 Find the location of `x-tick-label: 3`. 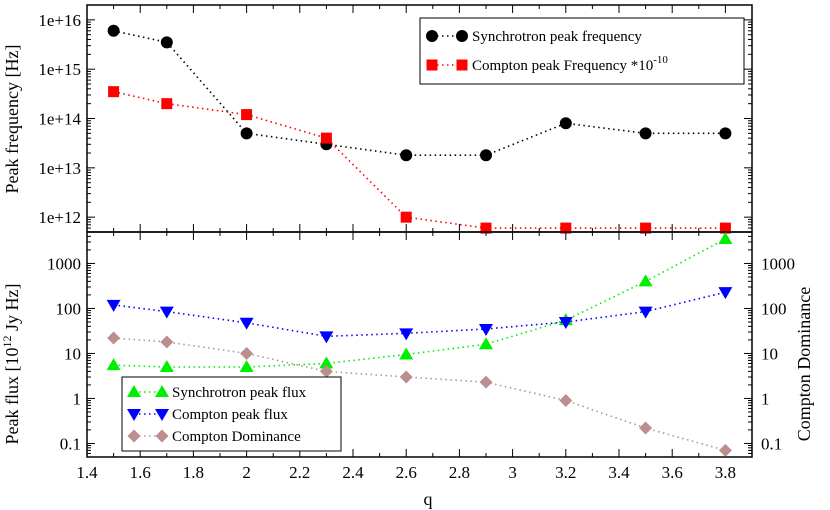

x-tick-label: 3 is located at coordinates (512, 472).